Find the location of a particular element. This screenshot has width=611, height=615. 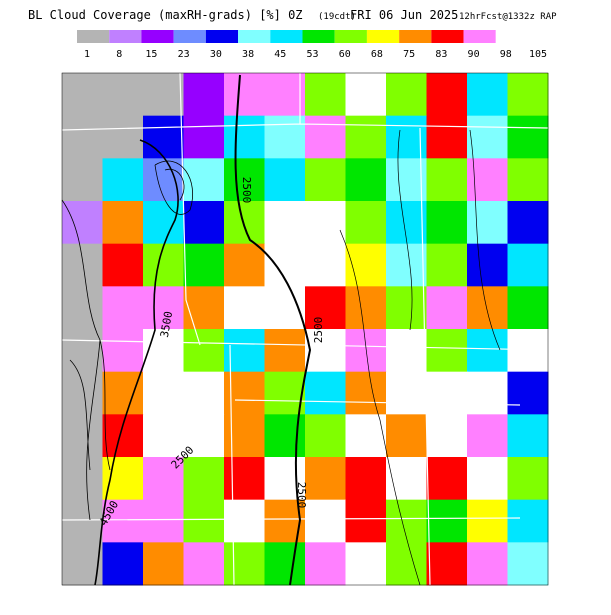

contour-line is located at coordinates (136, 362).